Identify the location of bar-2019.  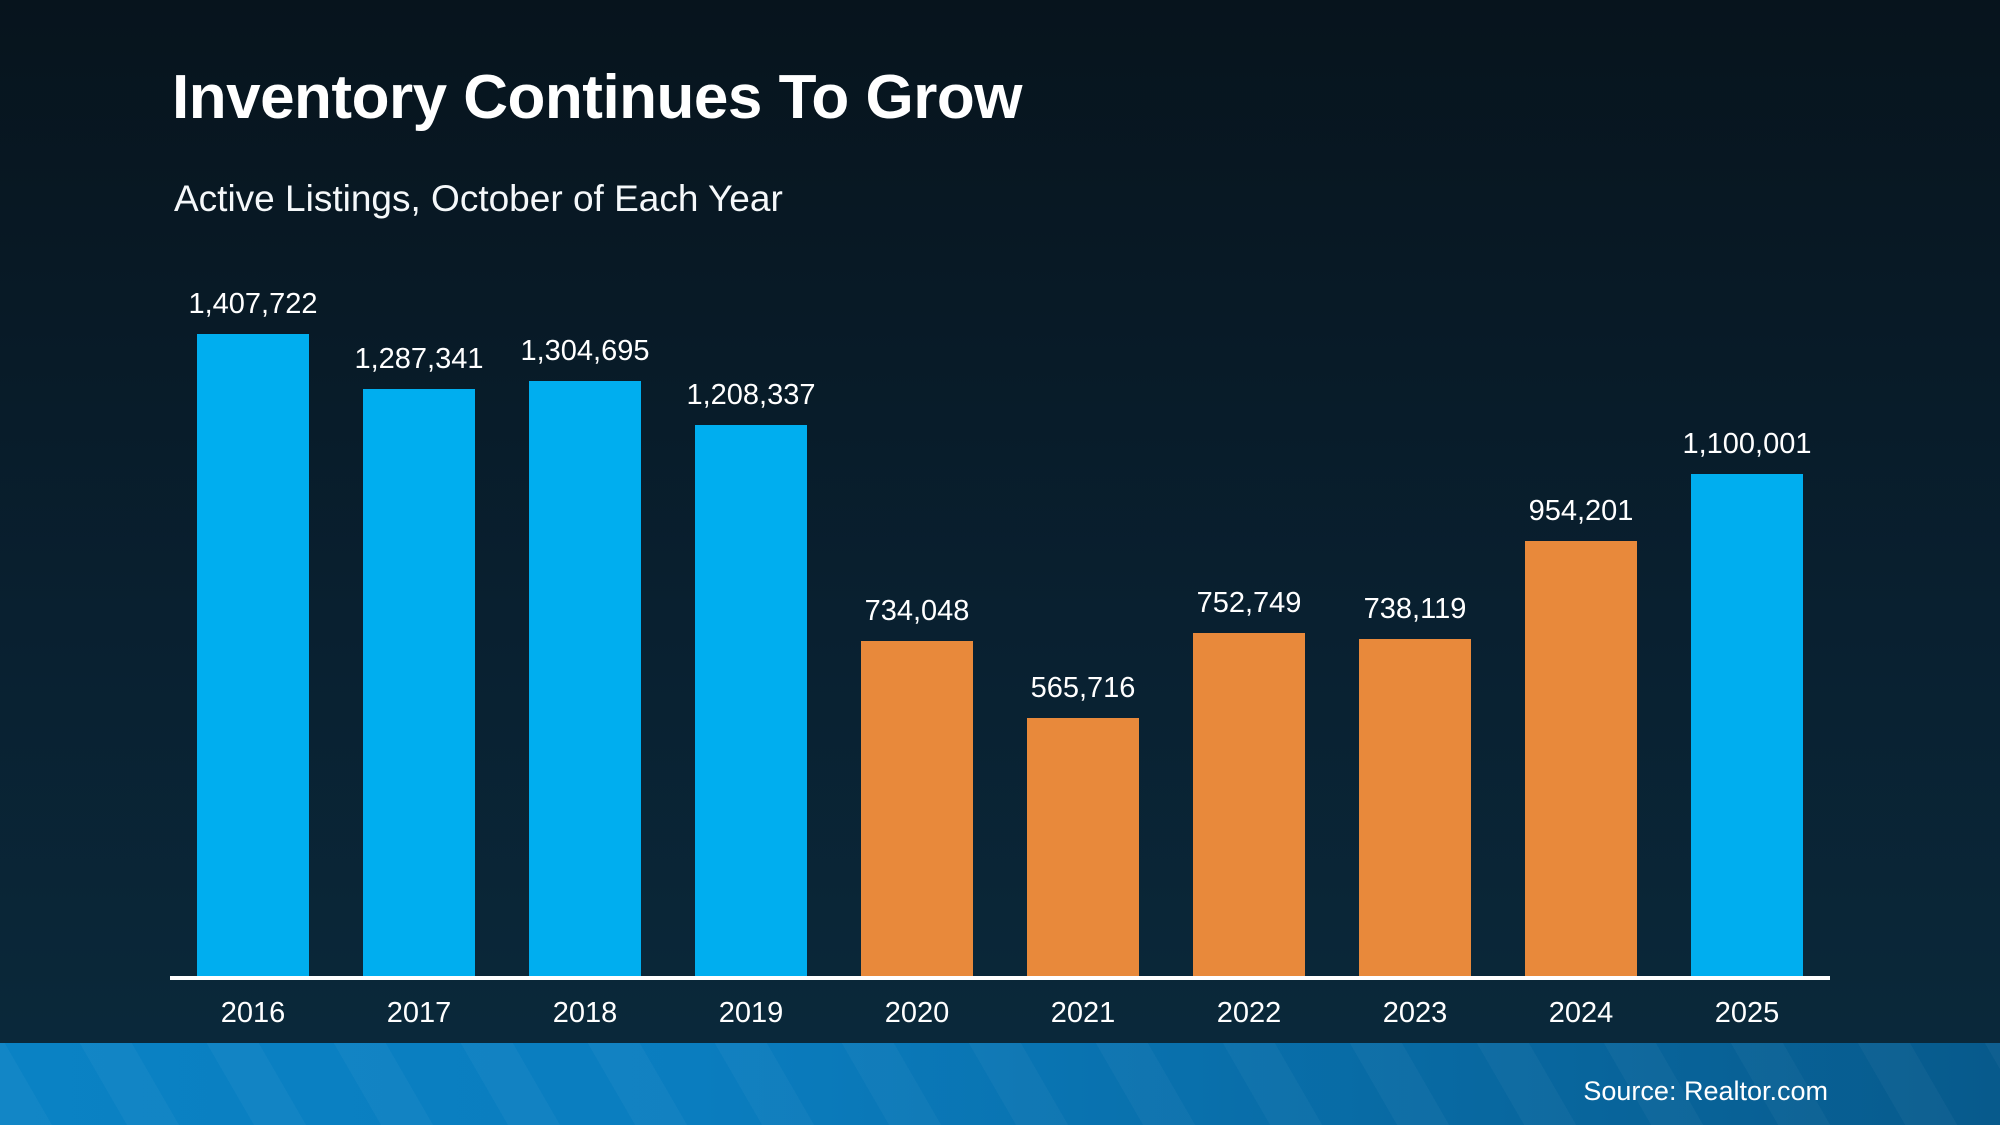
(751, 700).